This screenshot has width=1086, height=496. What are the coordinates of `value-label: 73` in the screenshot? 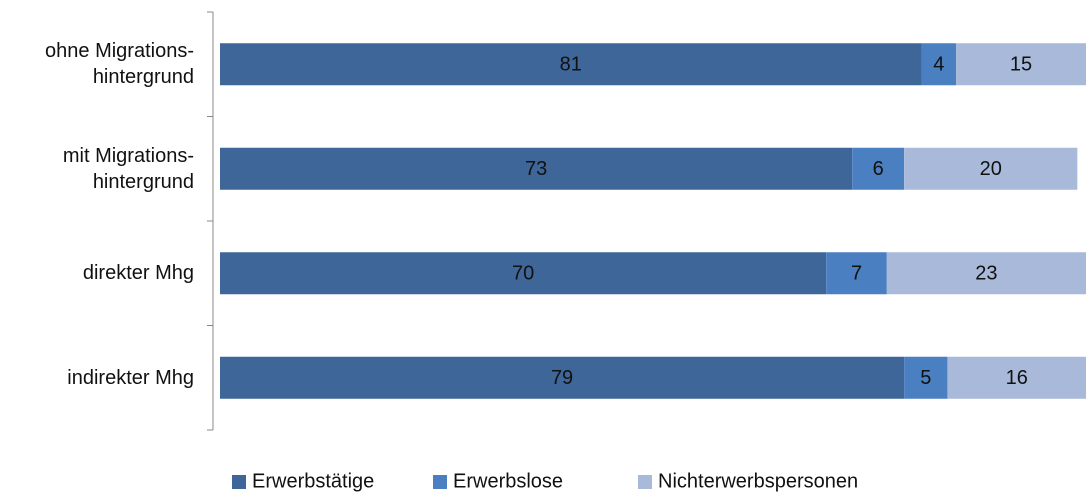 It's located at (536, 169).